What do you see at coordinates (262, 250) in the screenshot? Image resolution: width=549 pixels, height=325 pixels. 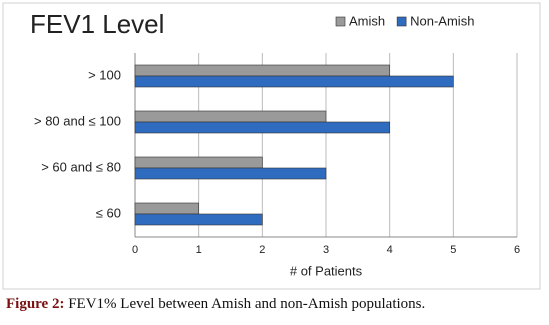 I see `x-tick-label: 2` at bounding box center [262, 250].